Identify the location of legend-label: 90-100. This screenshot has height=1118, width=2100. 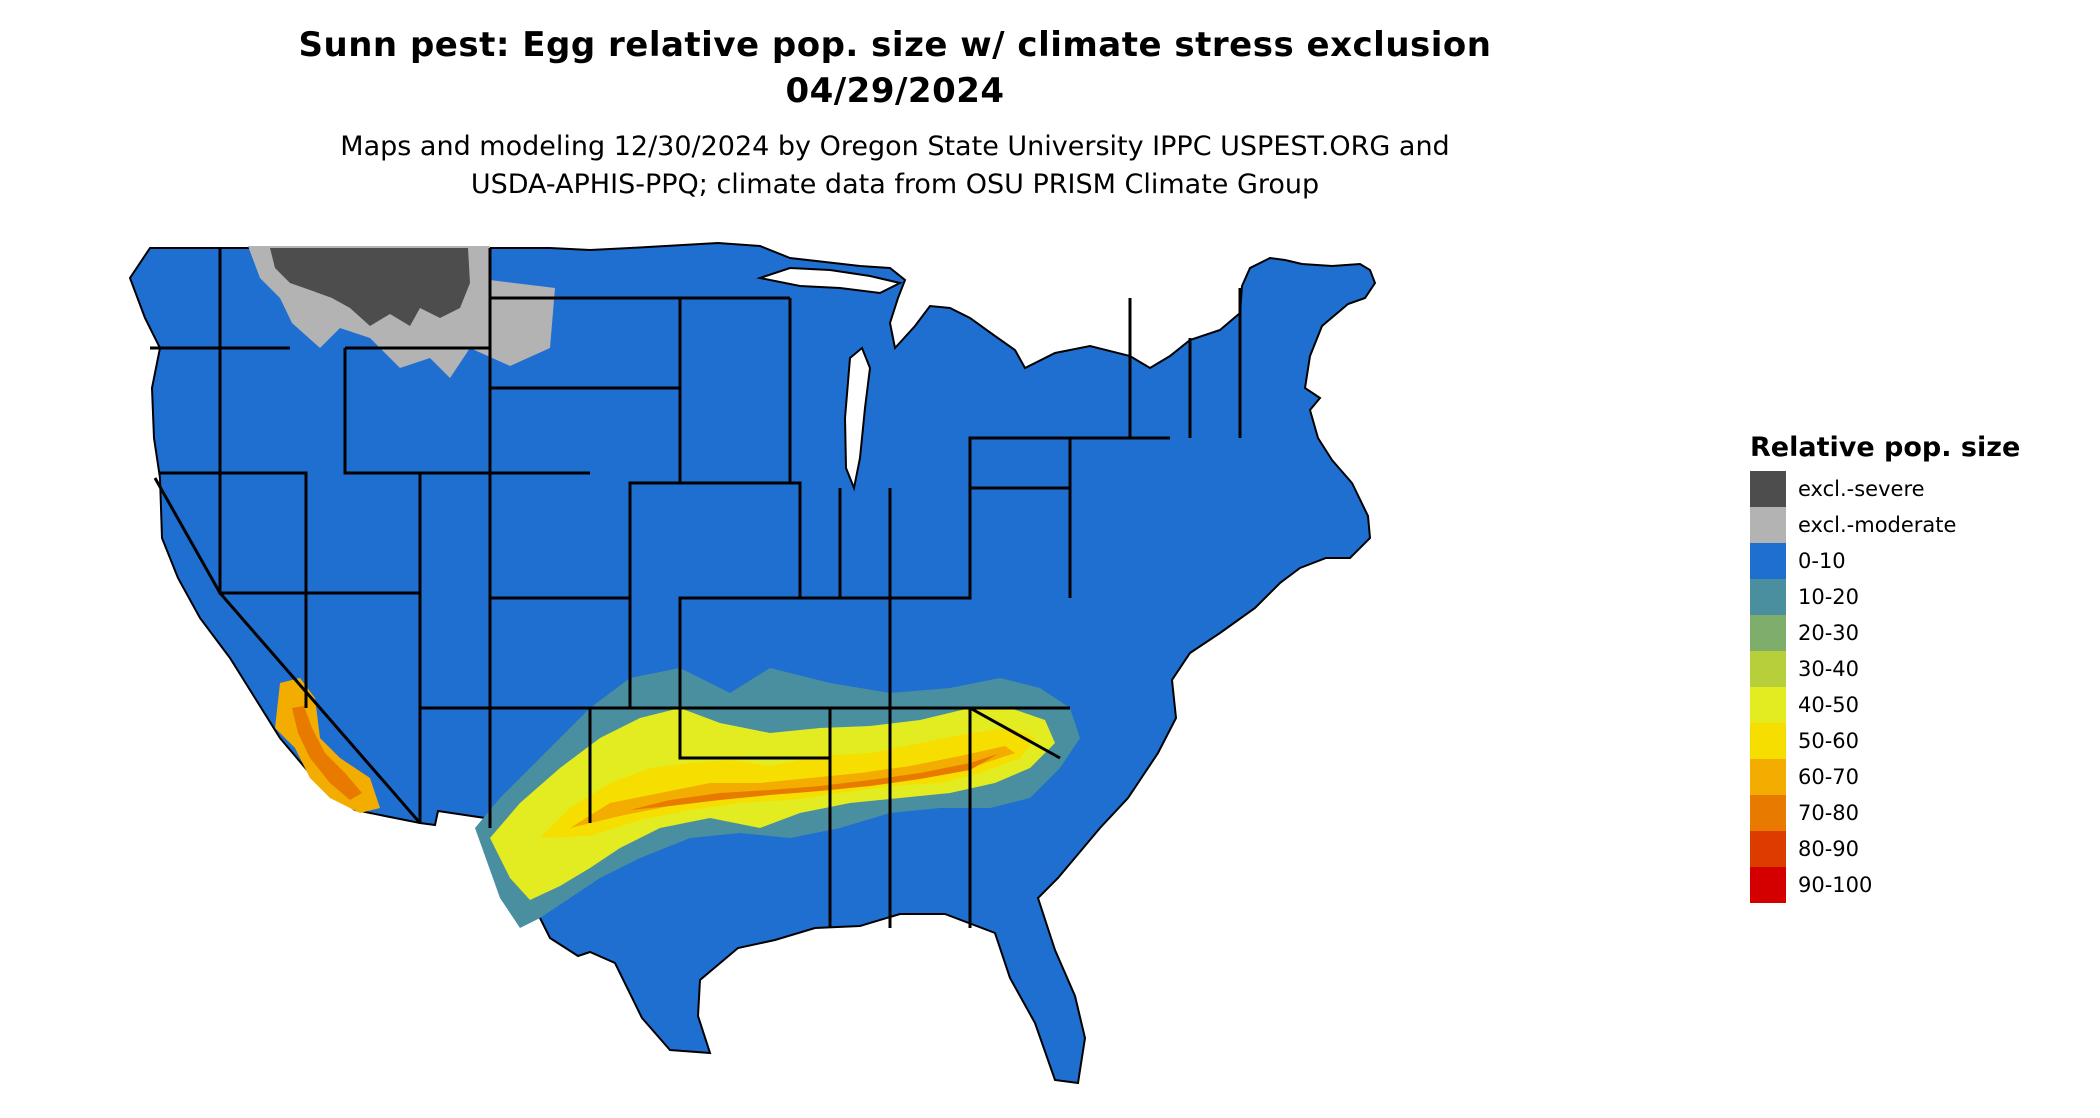
(1835, 885).